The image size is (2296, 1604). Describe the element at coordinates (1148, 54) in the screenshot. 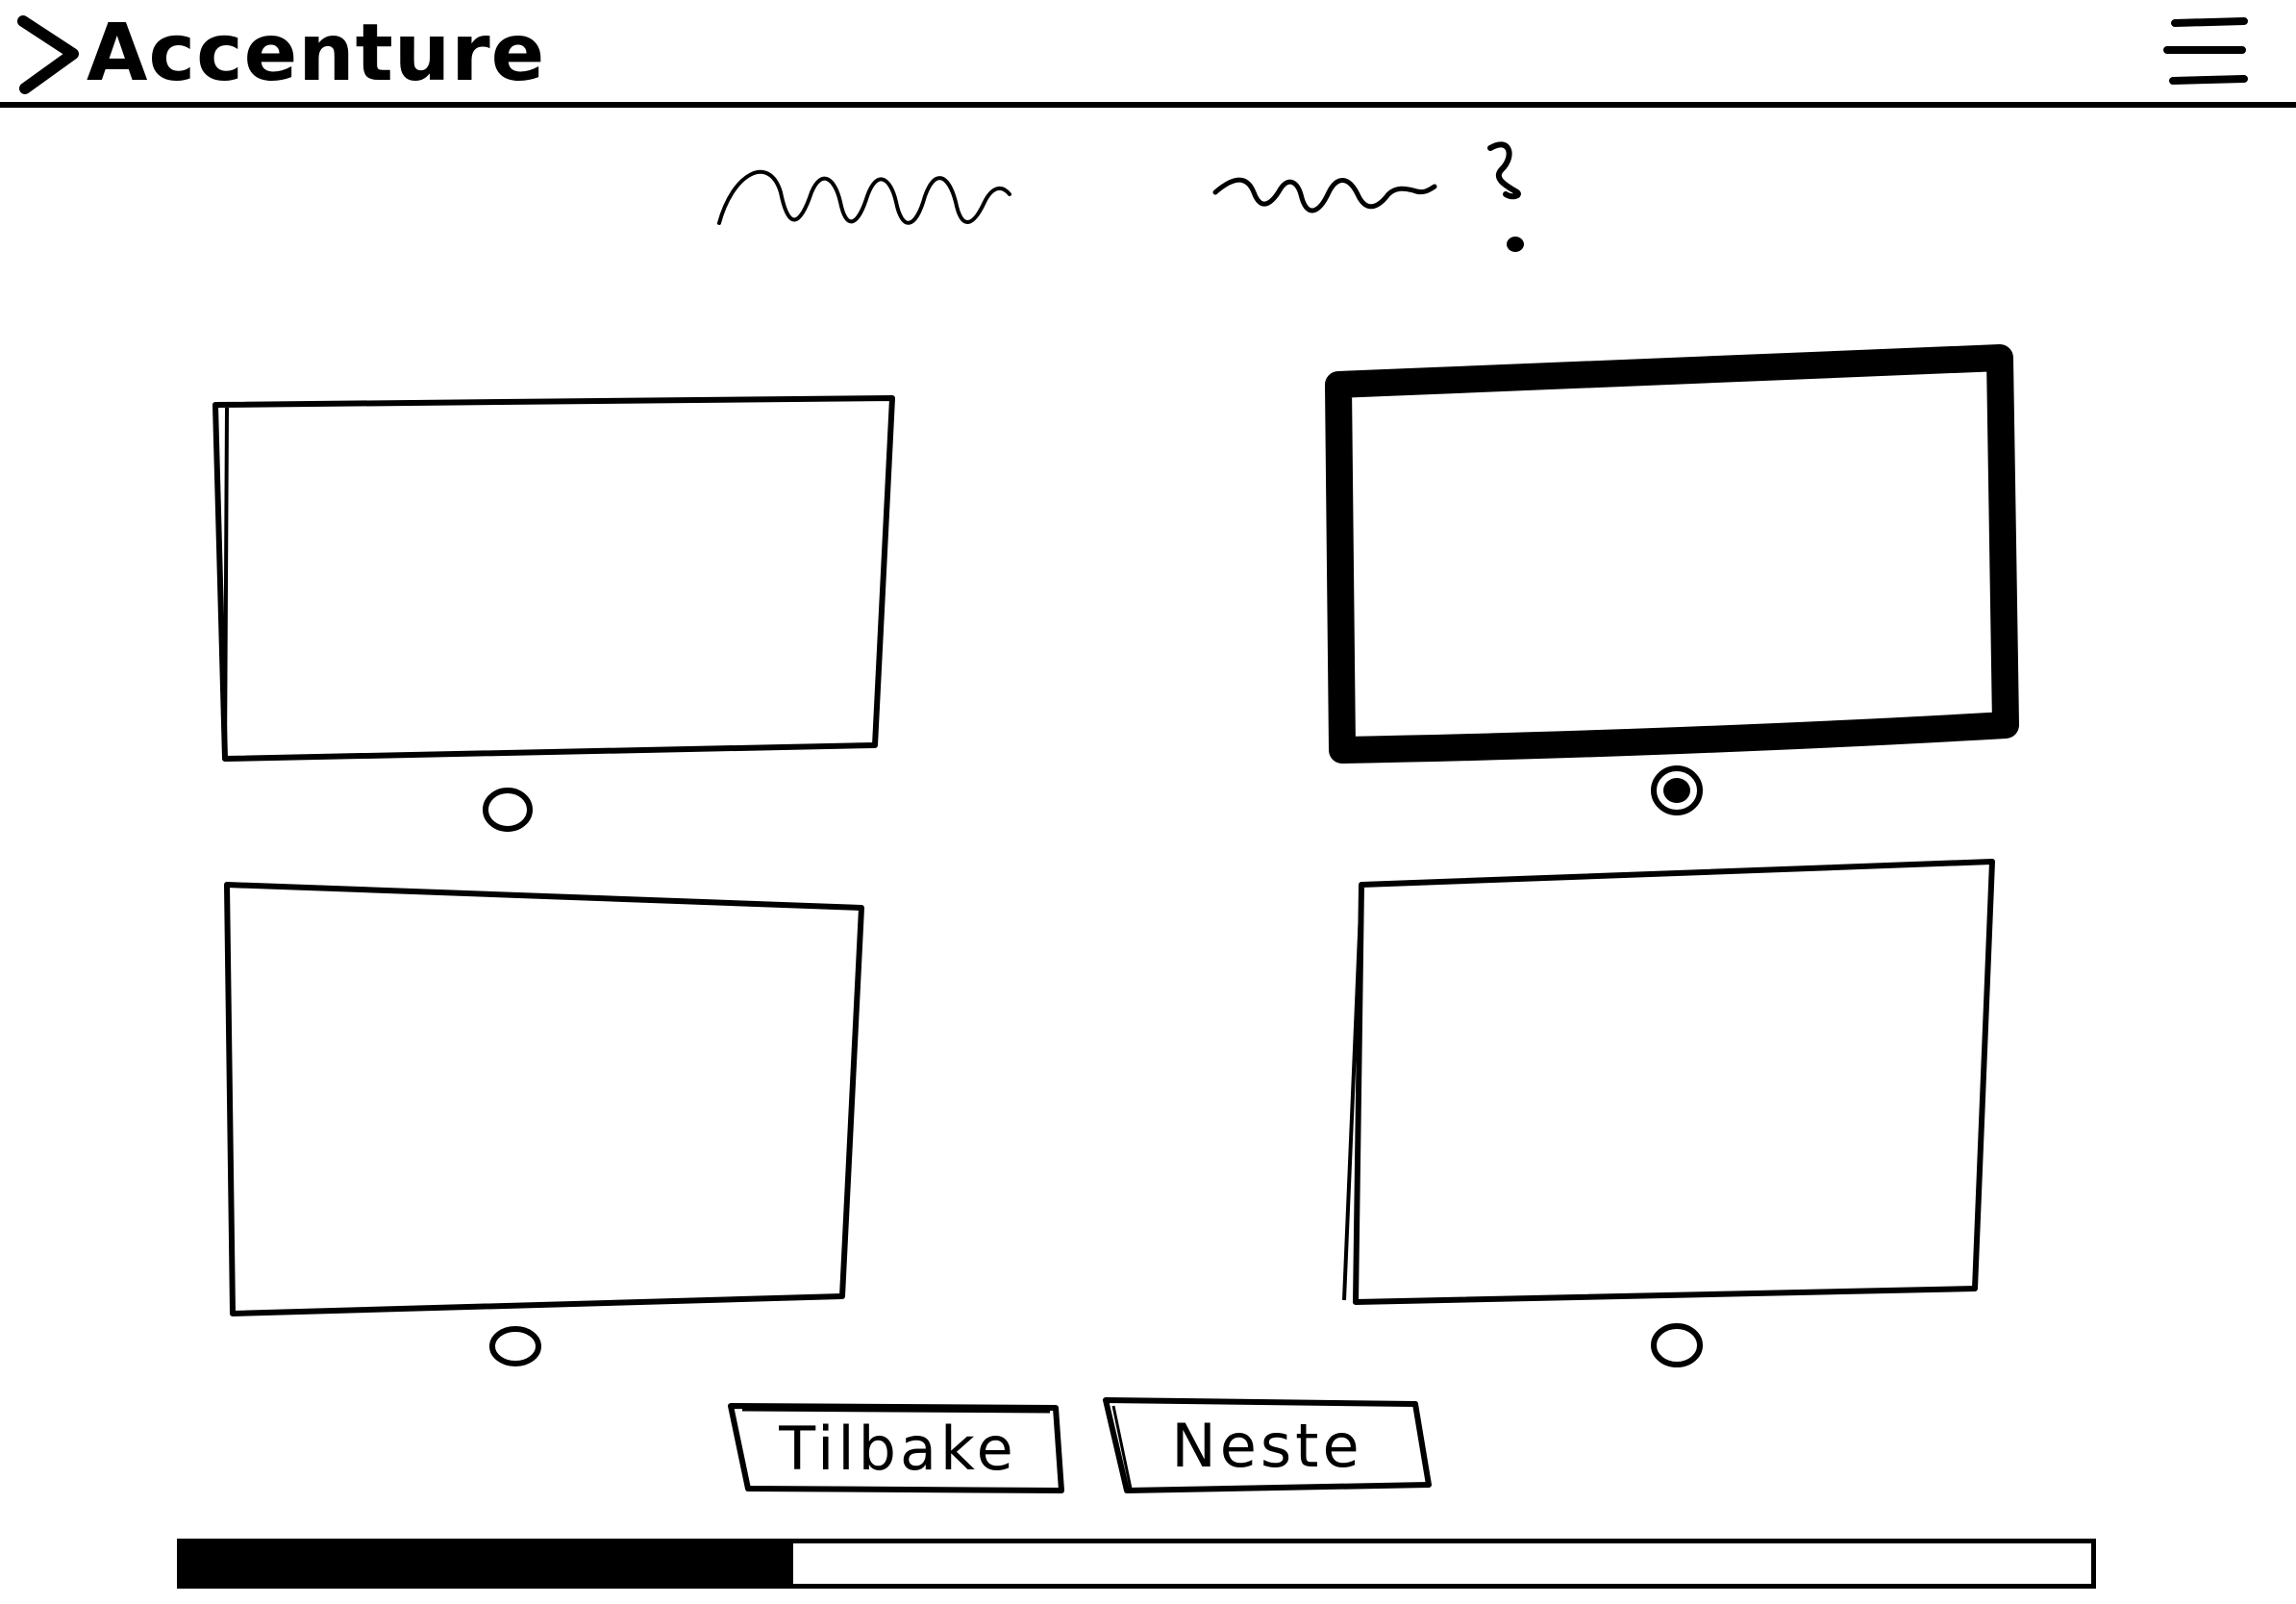

I see `header: Accenture` at that location.